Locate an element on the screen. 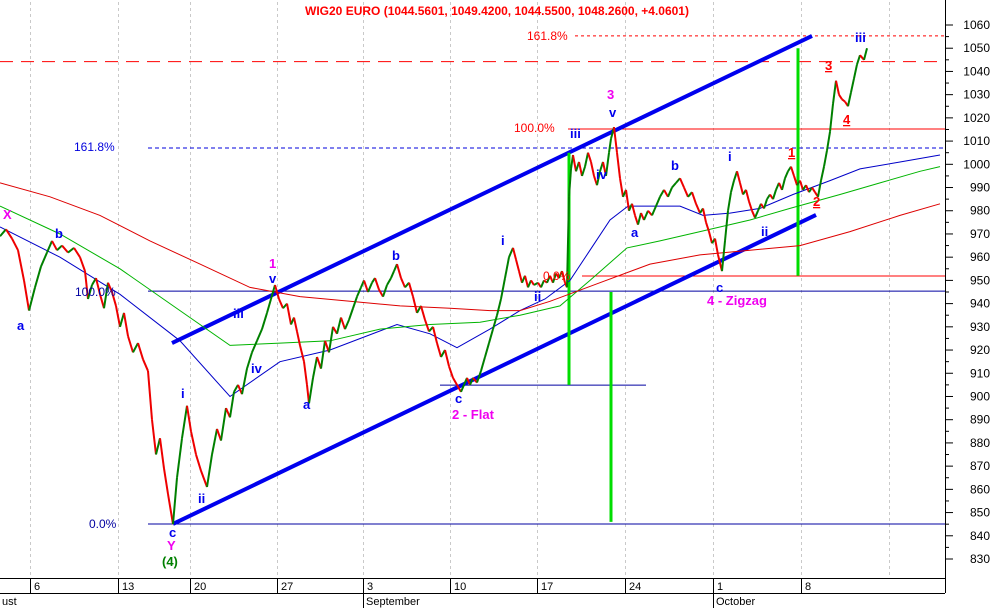 The image size is (994, 608). y-tick-1030: 1030 is located at coordinates (976, 95).